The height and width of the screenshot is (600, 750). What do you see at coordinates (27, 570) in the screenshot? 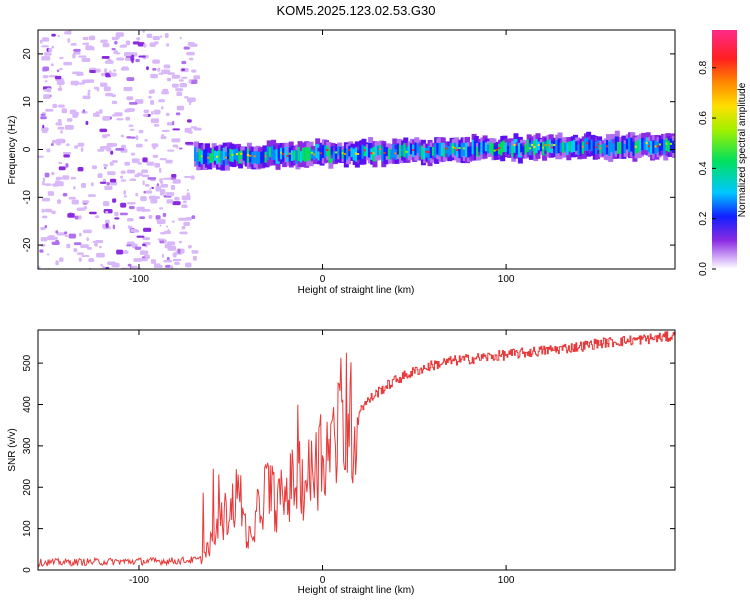
I see `snr-y-tick-label: 0` at bounding box center [27, 570].